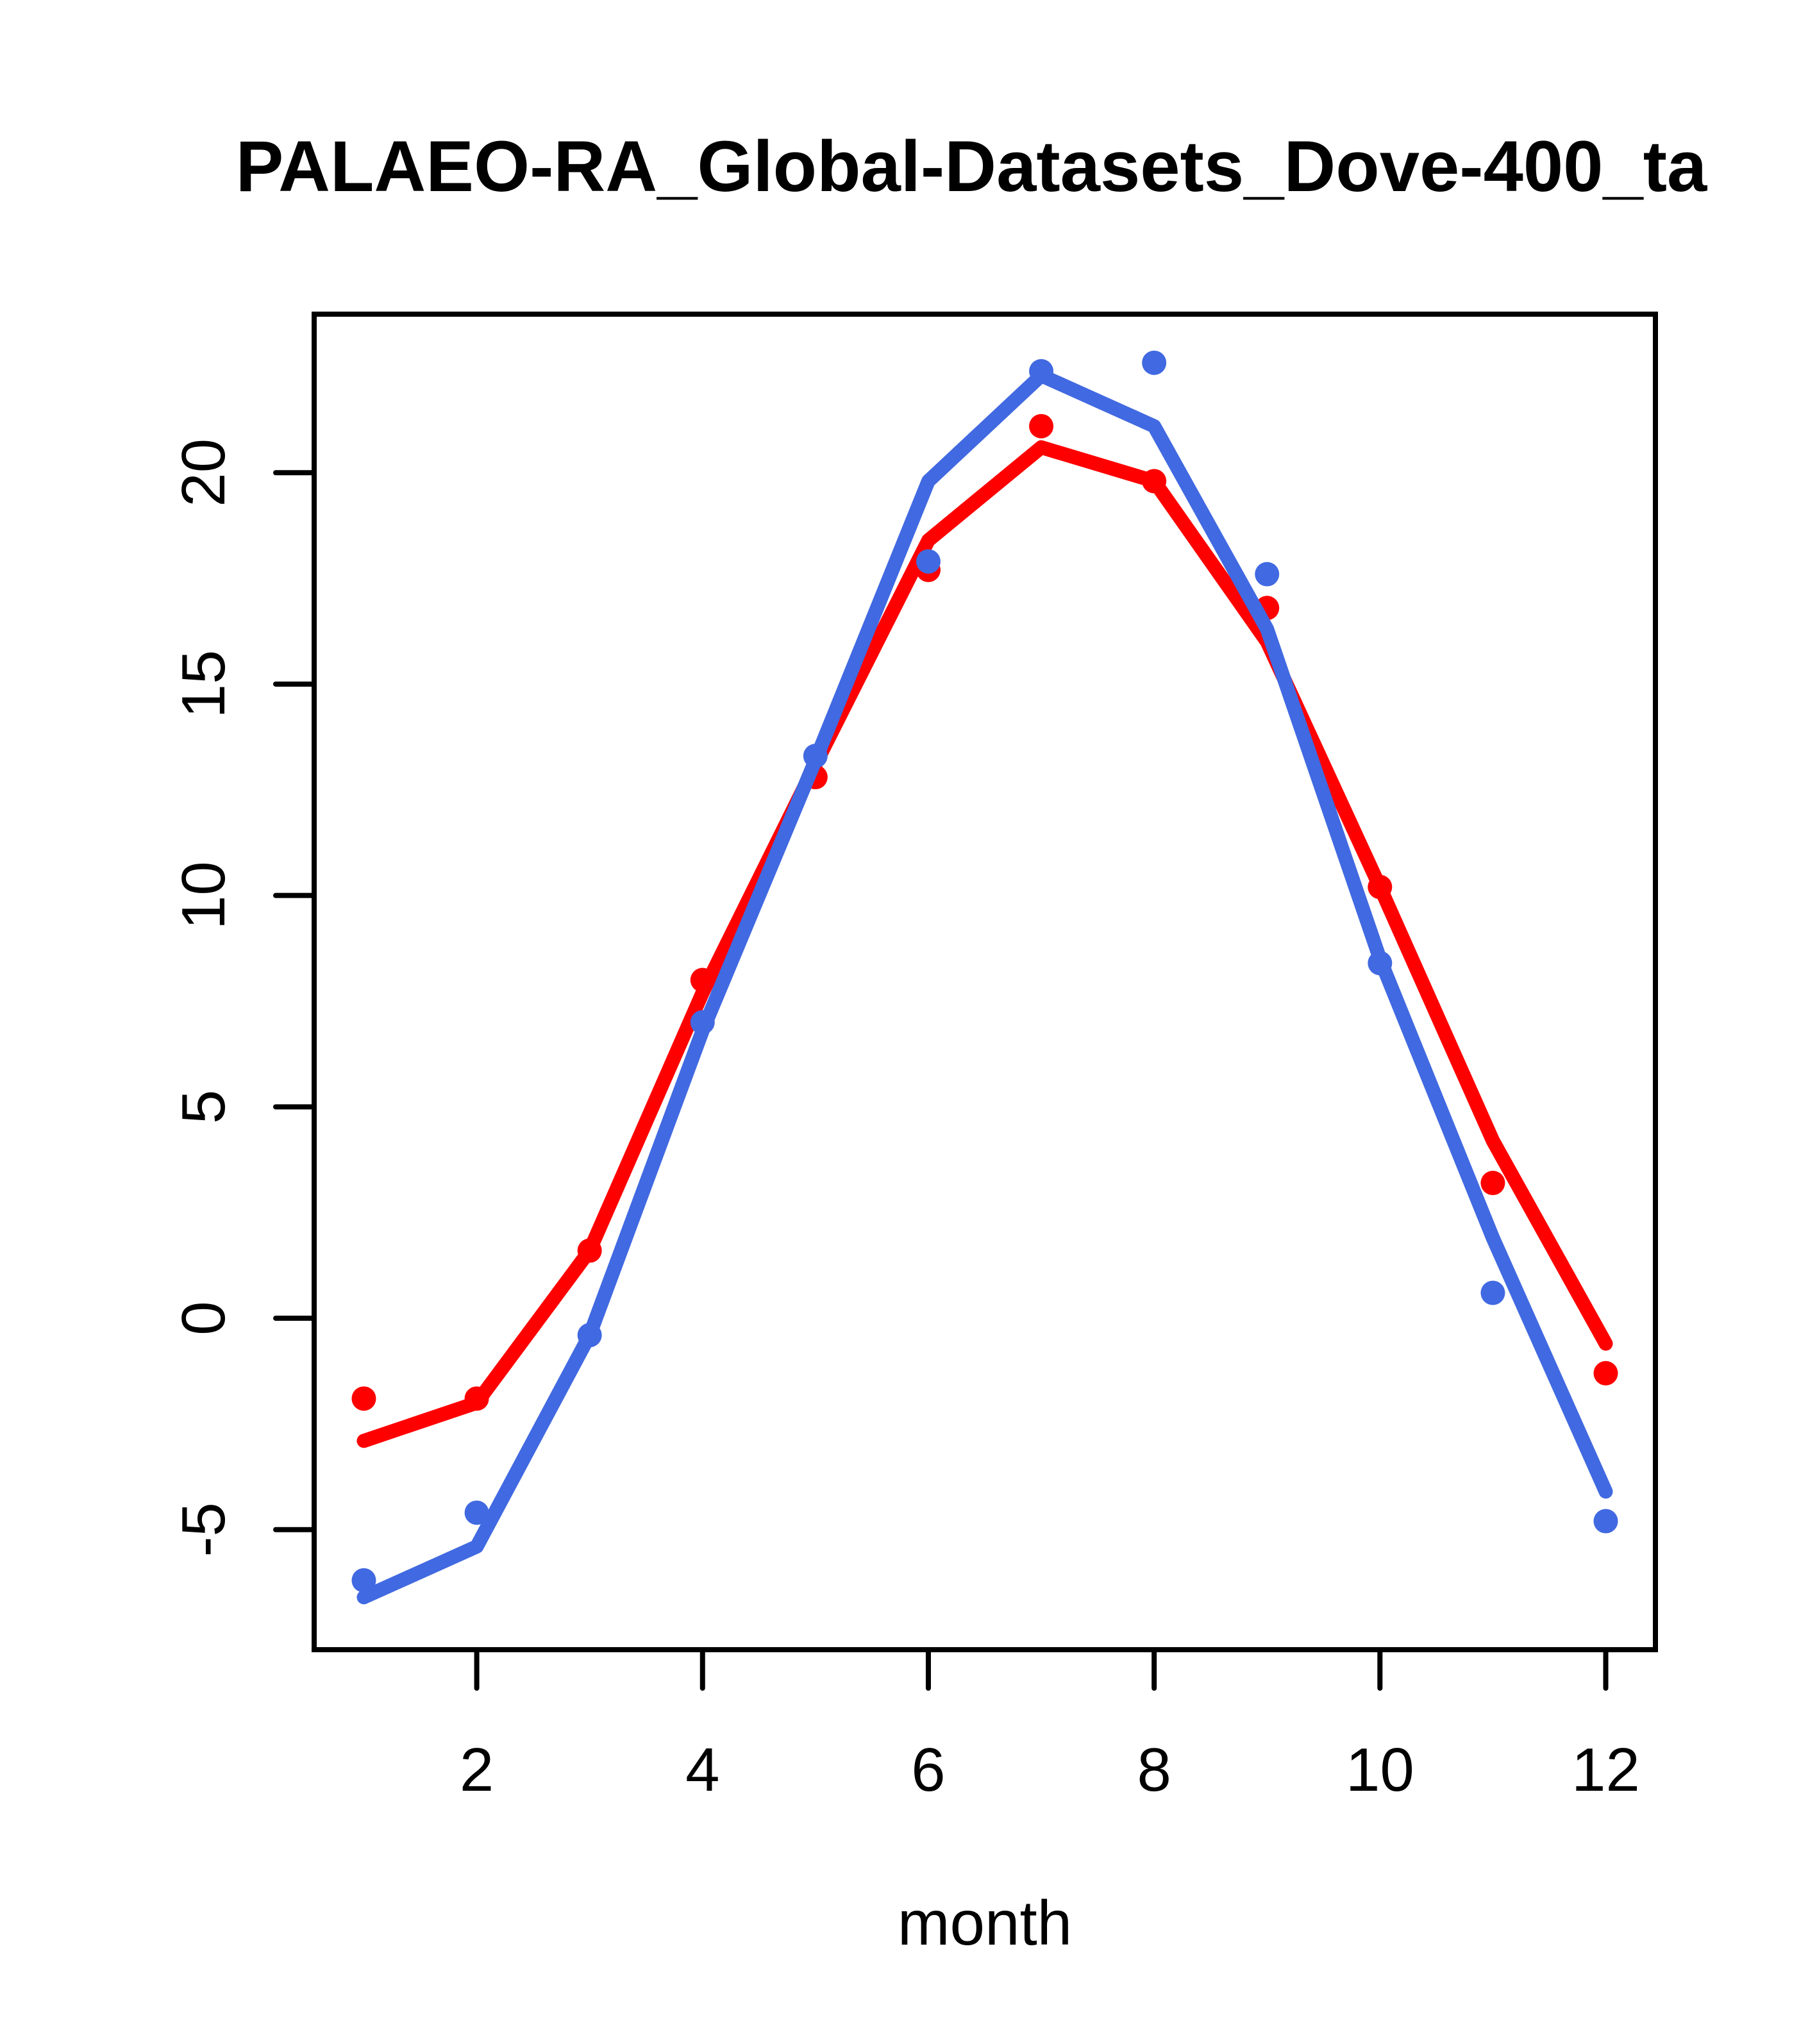 The height and width of the screenshot is (2044, 1817). What do you see at coordinates (928, 1770) in the screenshot?
I see `x-tick-label: 6` at bounding box center [928, 1770].